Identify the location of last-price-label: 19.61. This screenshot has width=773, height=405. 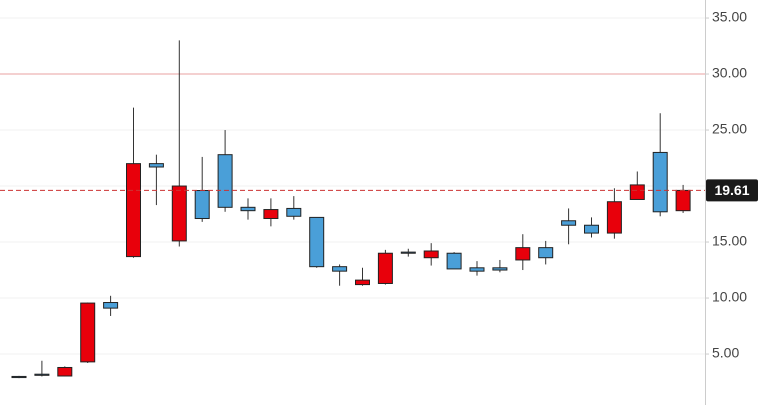
(731, 190).